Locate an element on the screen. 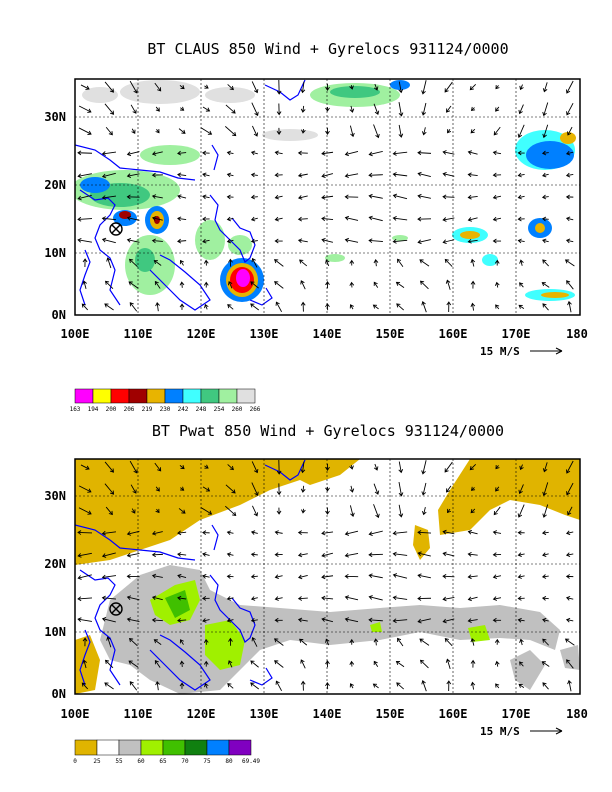 The height and width of the screenshot is (792, 612). map2-gyre-marker is located at coordinates (116, 609).